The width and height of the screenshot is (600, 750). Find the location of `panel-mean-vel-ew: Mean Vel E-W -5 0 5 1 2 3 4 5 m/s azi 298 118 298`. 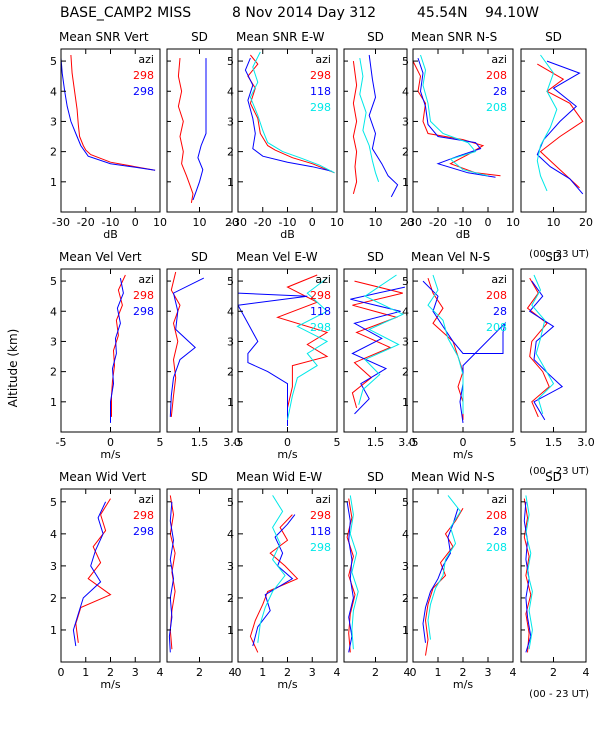

panel-mean-vel-ew: Mean Vel E-W -5 0 5 1 2 3 4 5 m/s azi 298 118 298 is located at coordinates (284, 355).